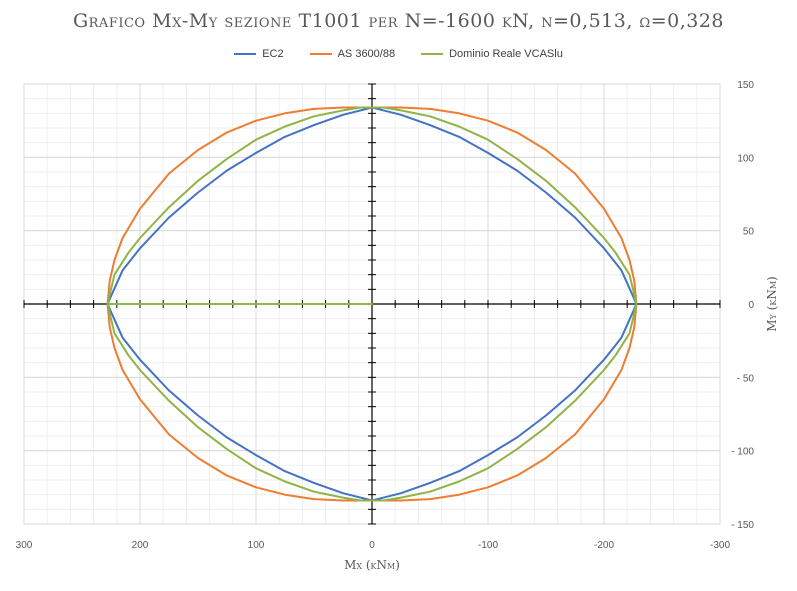 The image size is (797, 591). What do you see at coordinates (398, 54) in the screenshot?
I see `legend: EC2 AS 3600/88 Dominio Reale VCASlu` at bounding box center [398, 54].